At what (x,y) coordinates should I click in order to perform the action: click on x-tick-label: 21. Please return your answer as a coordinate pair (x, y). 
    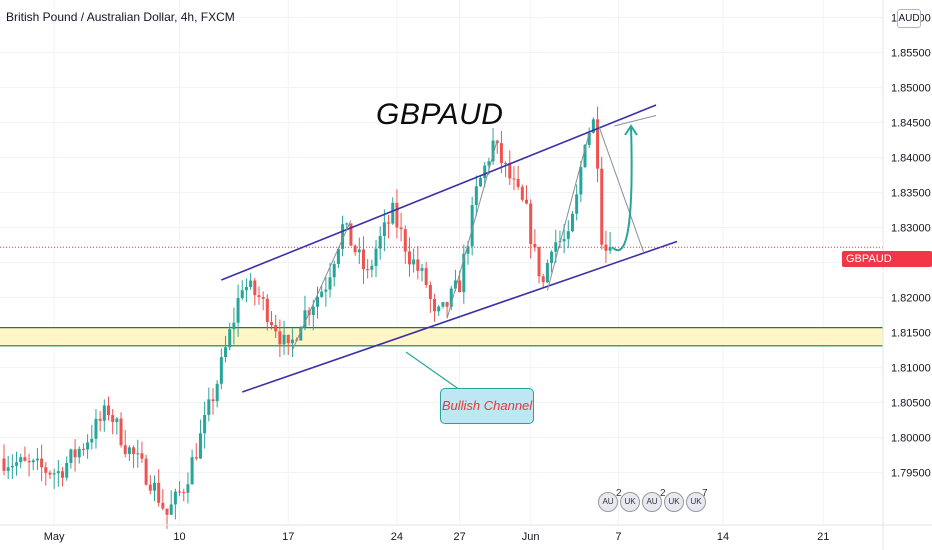
    Looking at the image, I should click on (823, 537).